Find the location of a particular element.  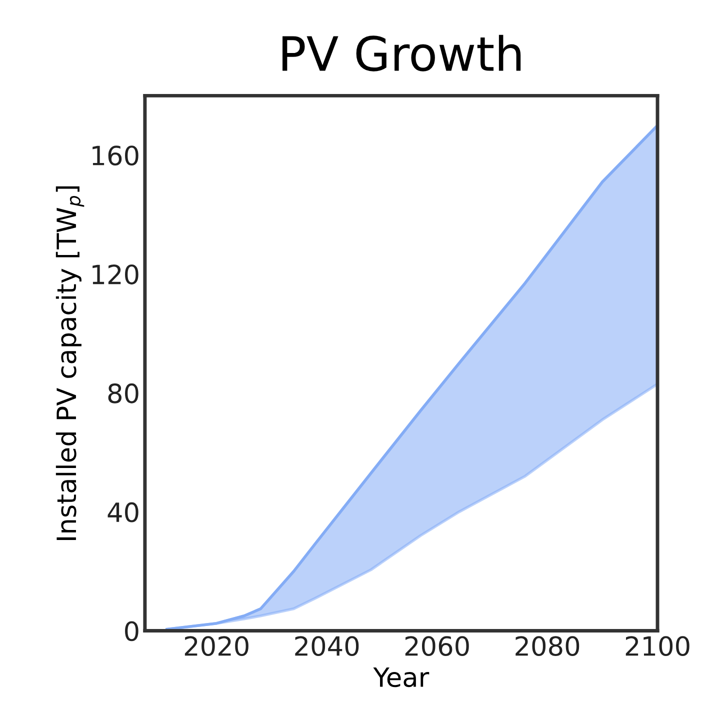

x-tick-label: 2040 is located at coordinates (327, 646).